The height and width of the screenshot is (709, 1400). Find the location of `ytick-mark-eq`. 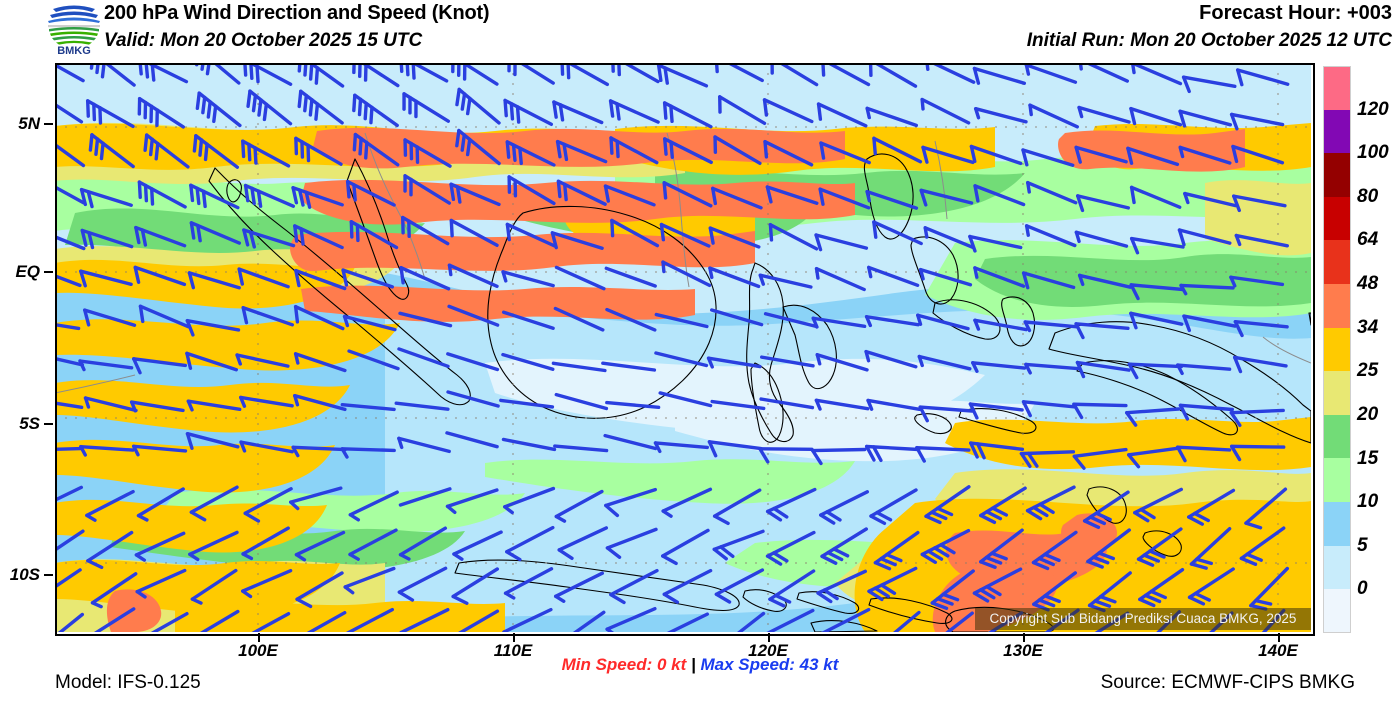

ytick-mark-eq is located at coordinates (48, 272).